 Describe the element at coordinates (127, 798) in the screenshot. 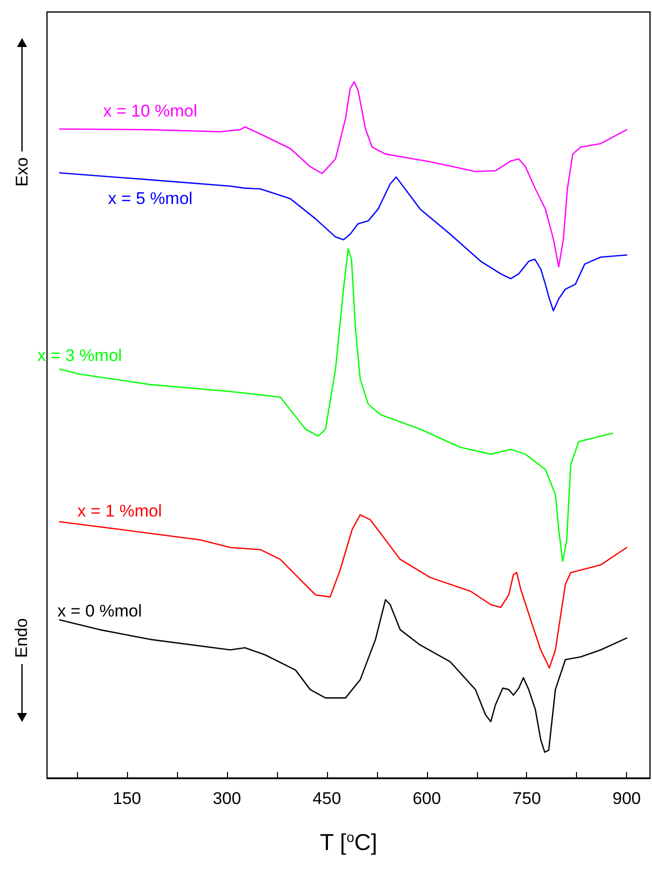

I see `x-tick-label: 150` at that location.